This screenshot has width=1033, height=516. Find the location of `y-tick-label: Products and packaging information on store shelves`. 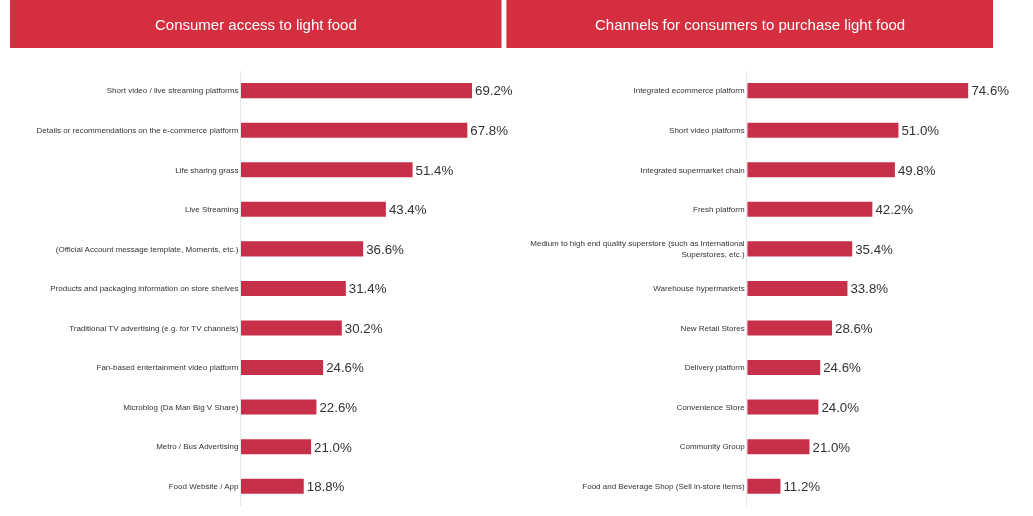

y-tick-label: Products and packaging information on store shelves is located at coordinates (144, 289).